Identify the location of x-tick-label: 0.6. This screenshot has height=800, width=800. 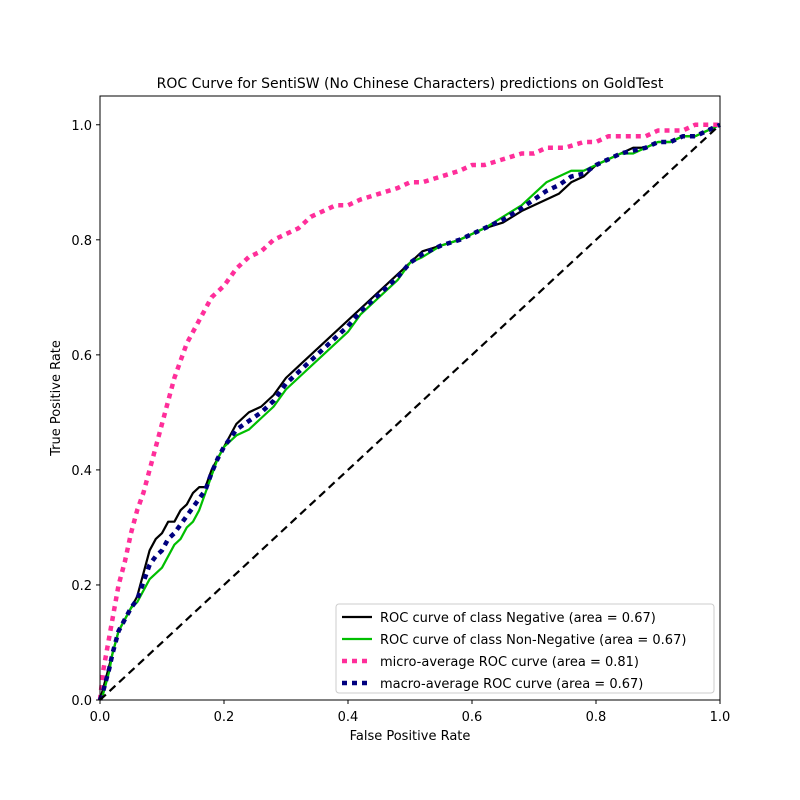
(472, 717).